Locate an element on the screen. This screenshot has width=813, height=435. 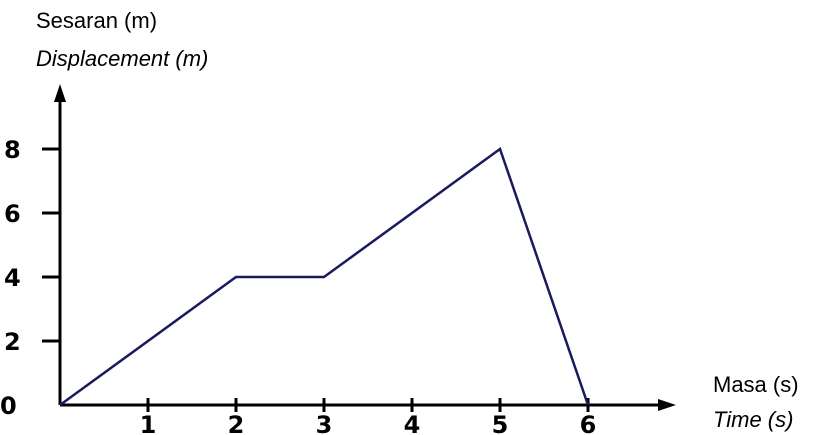
x-tick-label: 3 is located at coordinates (324, 423).